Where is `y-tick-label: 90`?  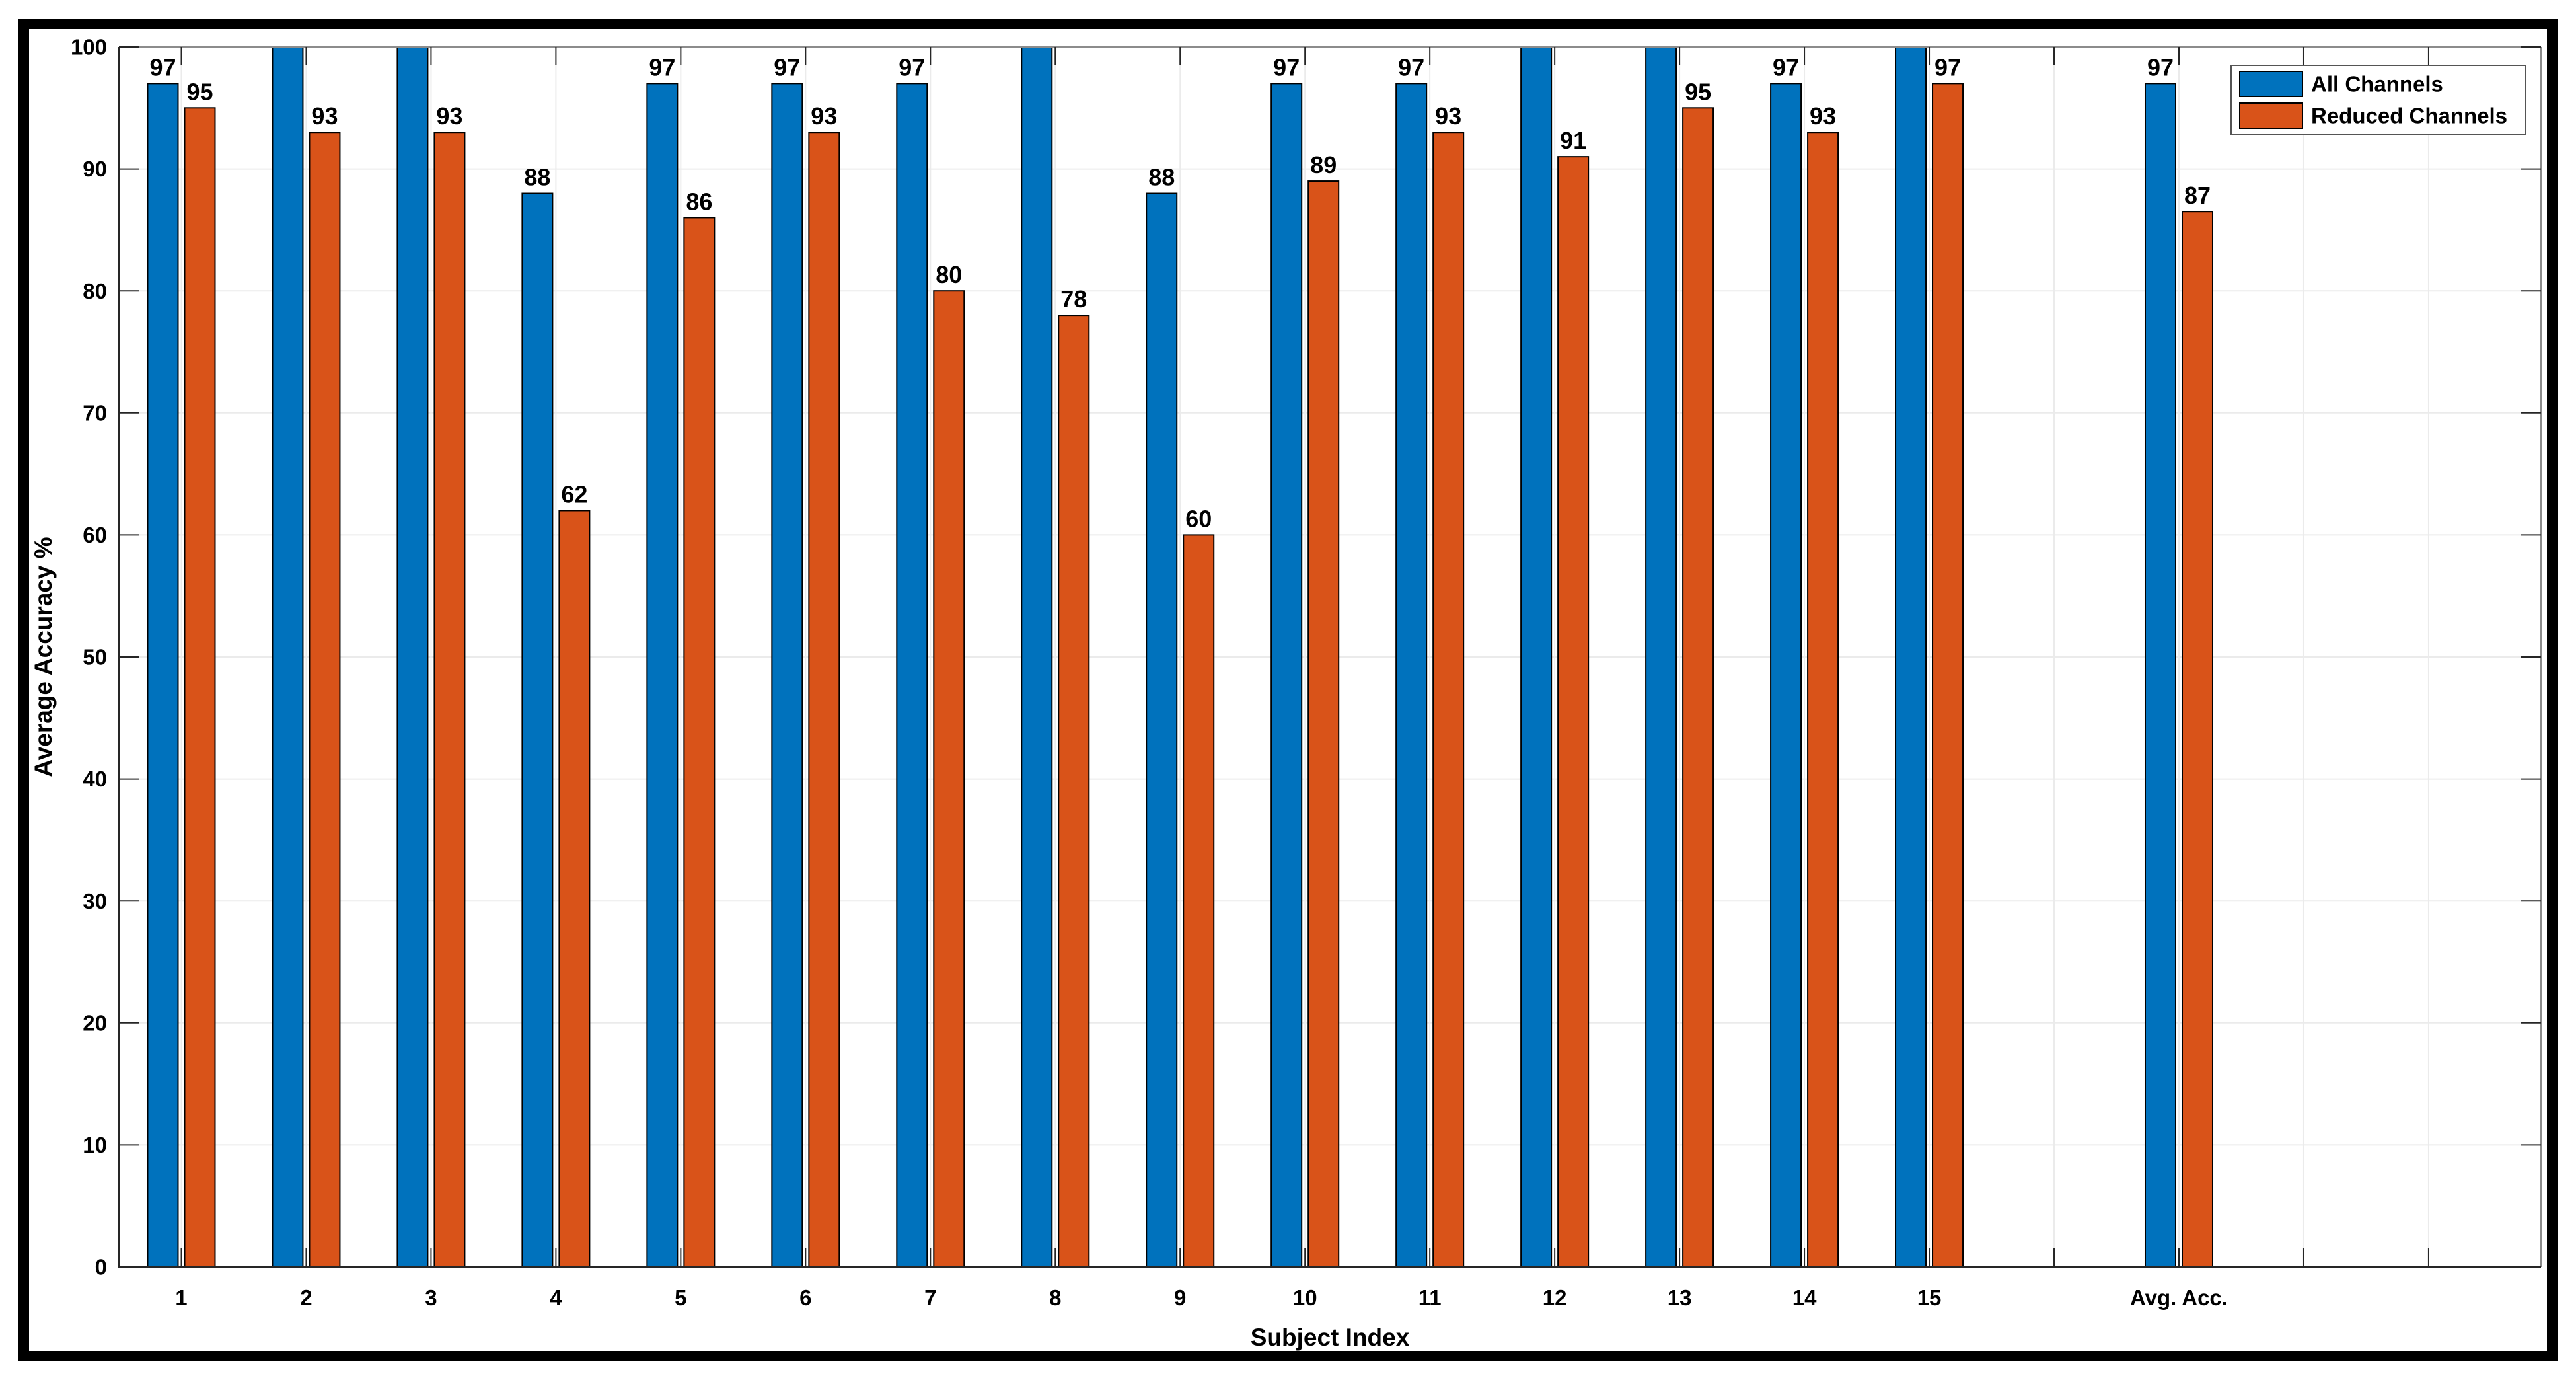
y-tick-label: 90 is located at coordinates (95, 169).